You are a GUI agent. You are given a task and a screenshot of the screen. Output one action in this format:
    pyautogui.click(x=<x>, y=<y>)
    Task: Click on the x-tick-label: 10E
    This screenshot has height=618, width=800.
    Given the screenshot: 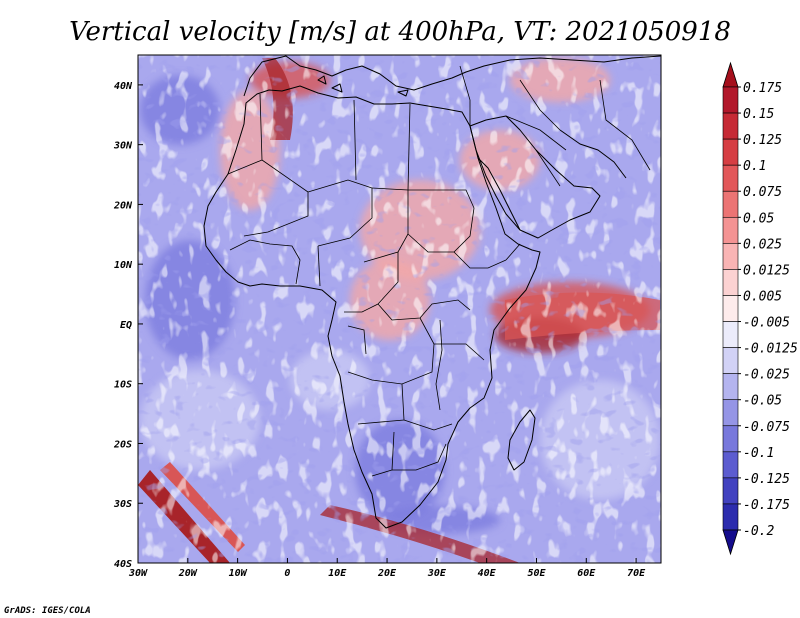 What is the action you would take?
    pyautogui.click(x=337, y=573)
    